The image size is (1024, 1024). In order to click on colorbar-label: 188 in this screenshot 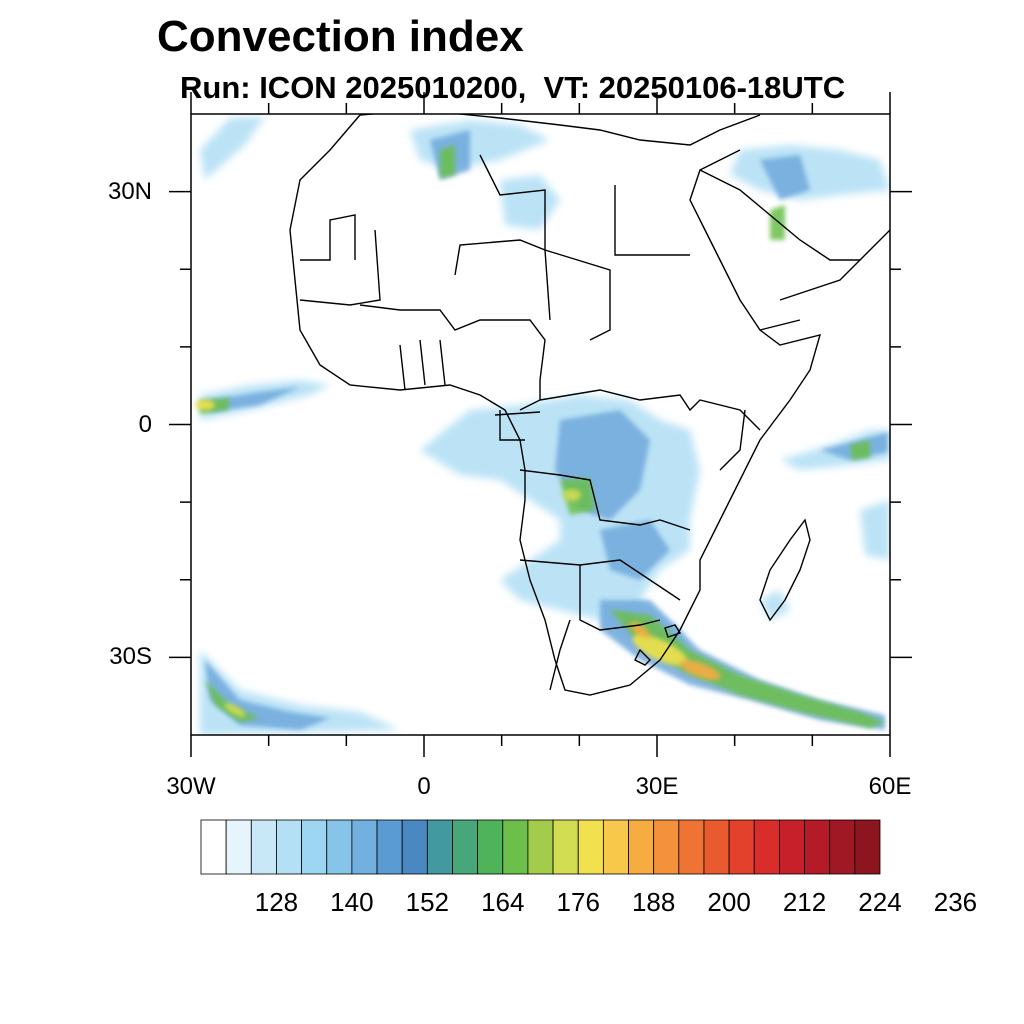, I will do `click(653, 902)`.